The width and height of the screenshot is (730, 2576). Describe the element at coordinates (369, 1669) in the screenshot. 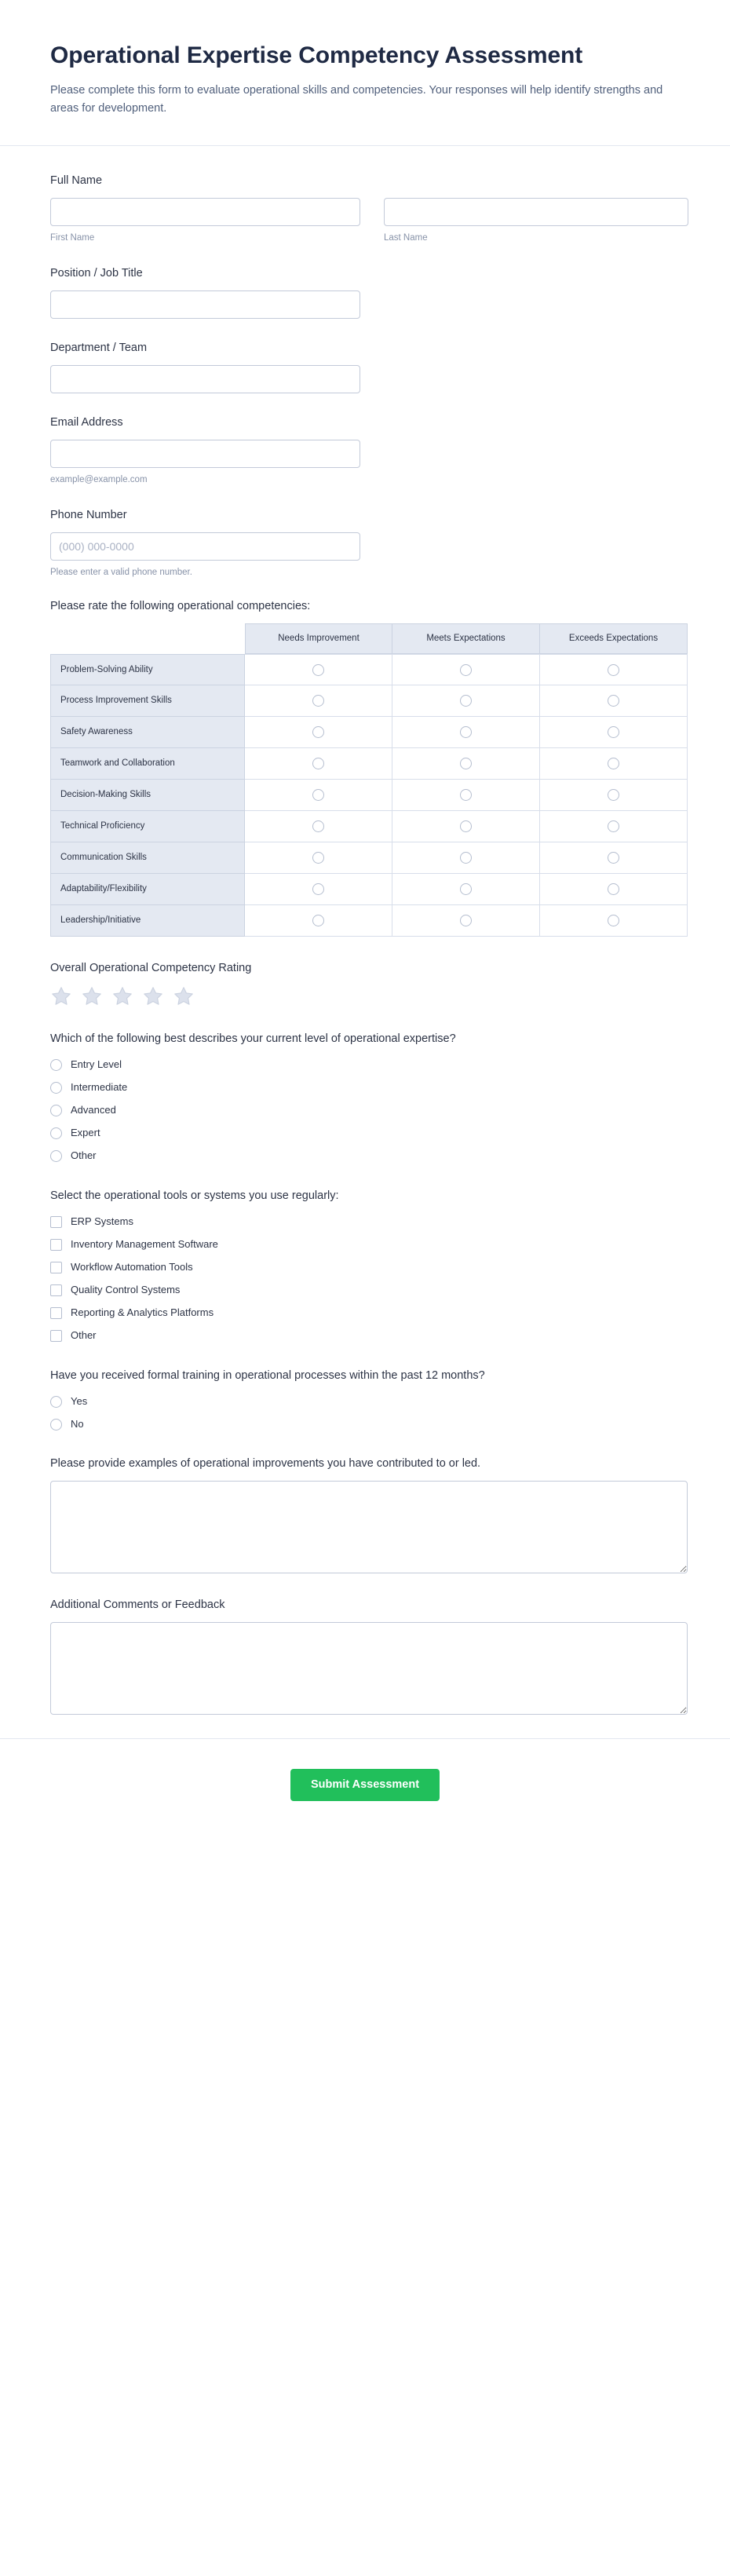

I see `comments-textarea` at that location.